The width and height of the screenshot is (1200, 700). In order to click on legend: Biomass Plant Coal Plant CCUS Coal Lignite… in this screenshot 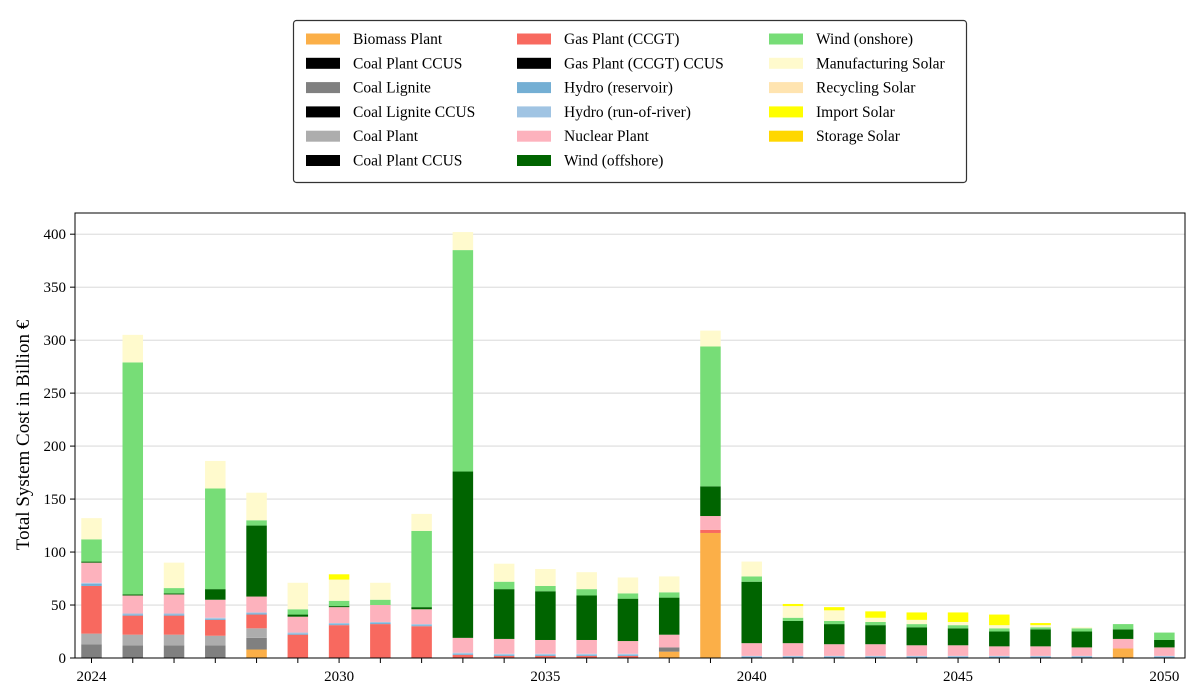, I will do `click(630, 101)`.